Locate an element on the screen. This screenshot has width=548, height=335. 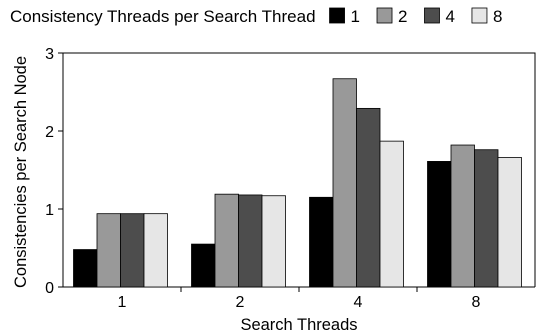
legend-label-8: 8 is located at coordinates (497, 16).